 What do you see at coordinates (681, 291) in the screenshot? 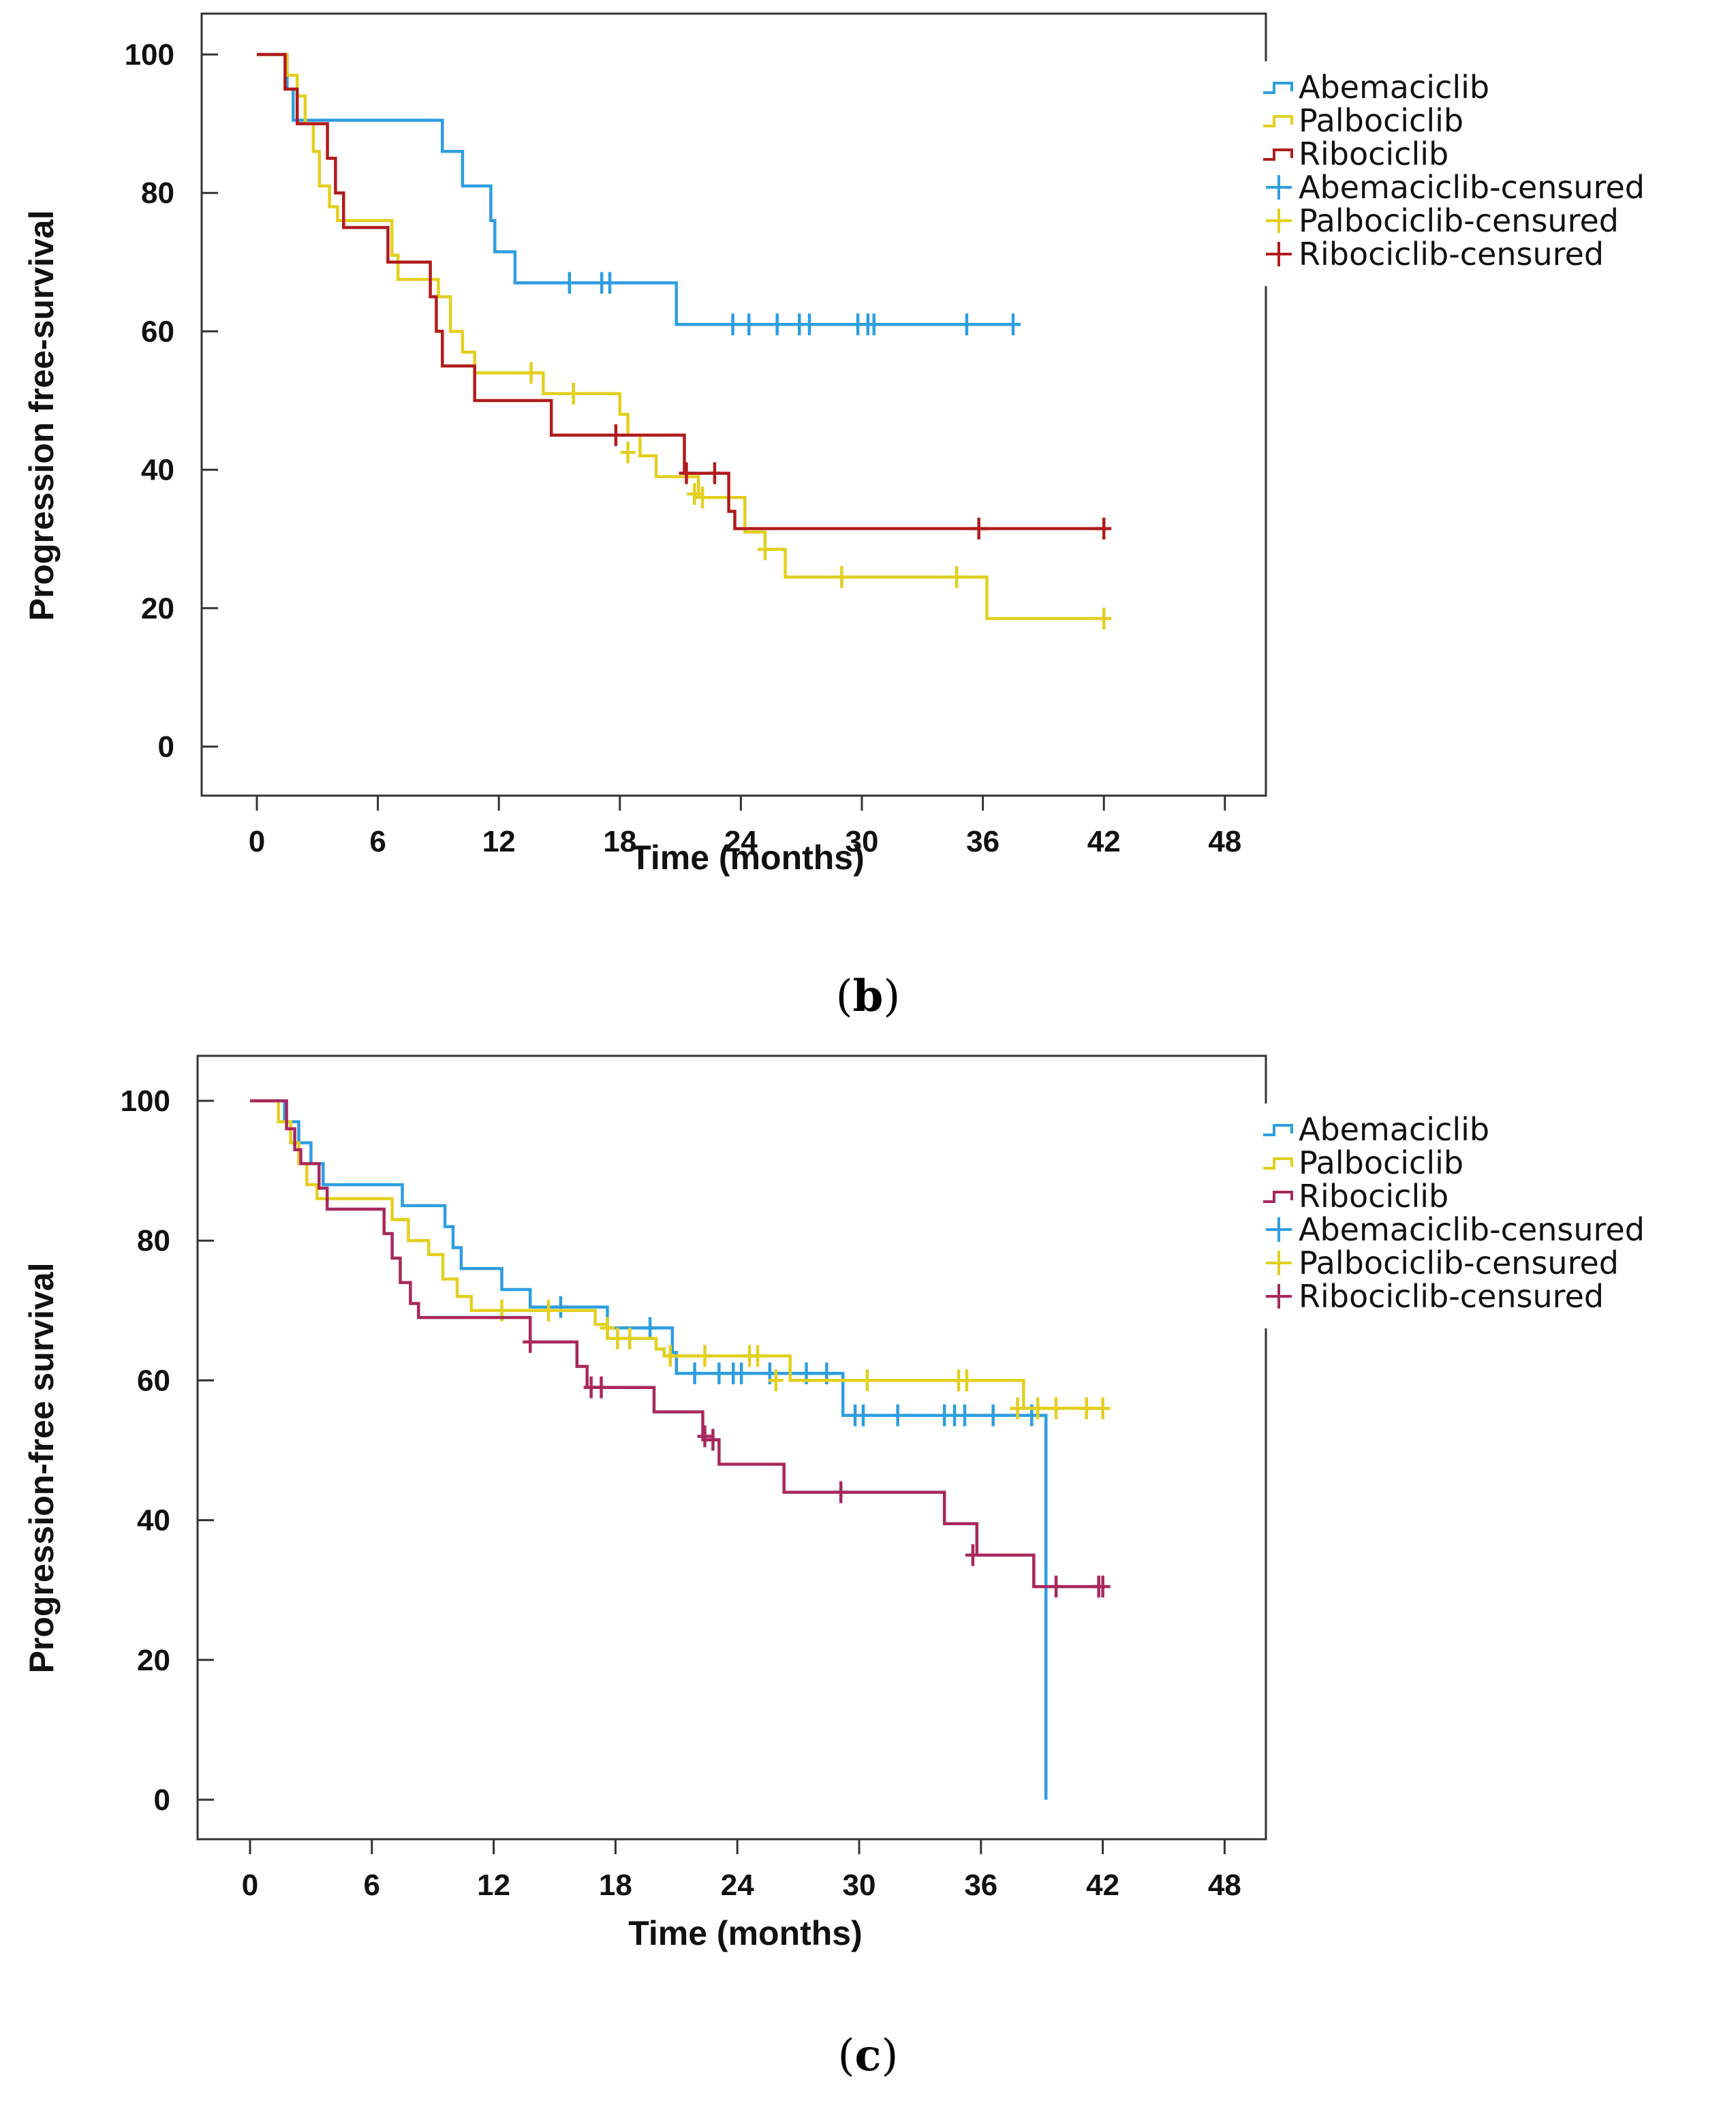
I see `km-line-ribociclib` at bounding box center [681, 291].